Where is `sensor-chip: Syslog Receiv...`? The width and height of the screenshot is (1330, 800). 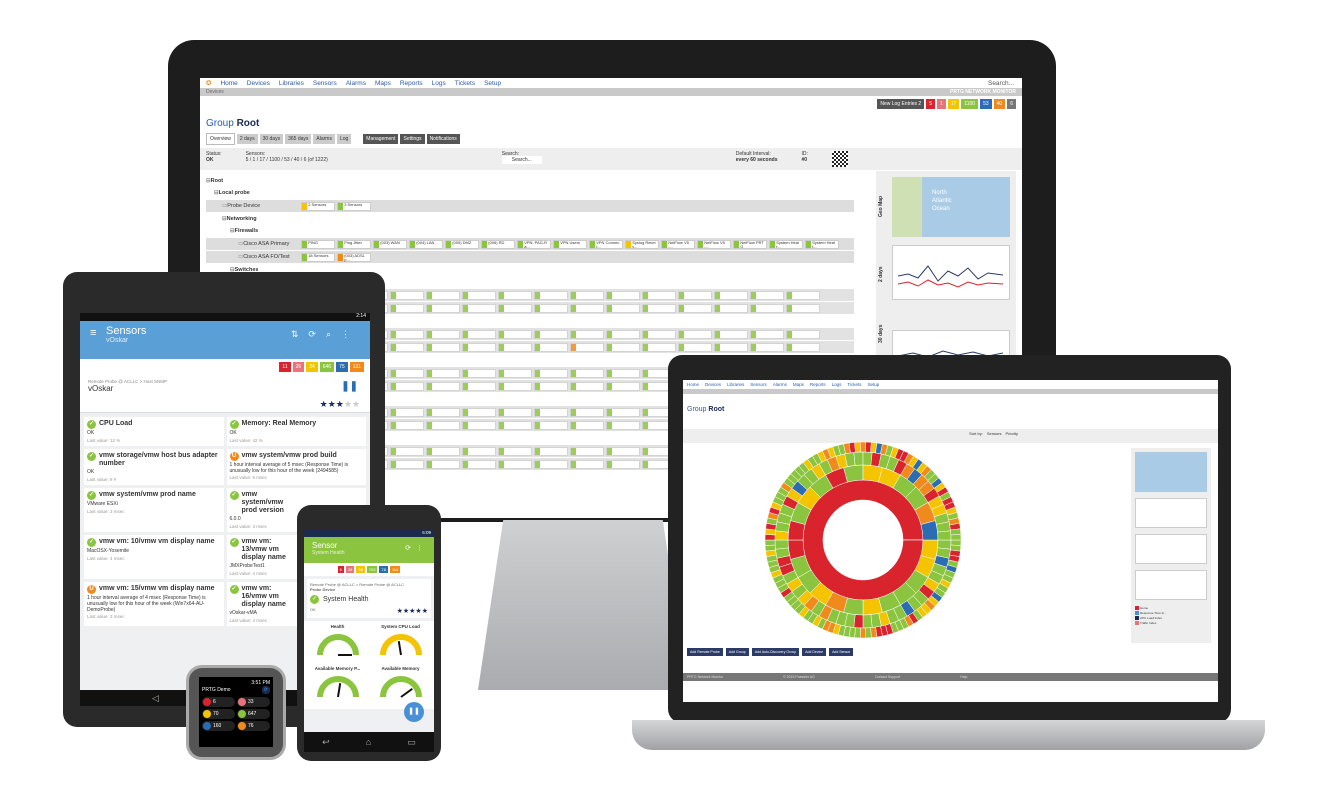
sensor-chip: Syslog Receiv... is located at coordinates (642, 244).